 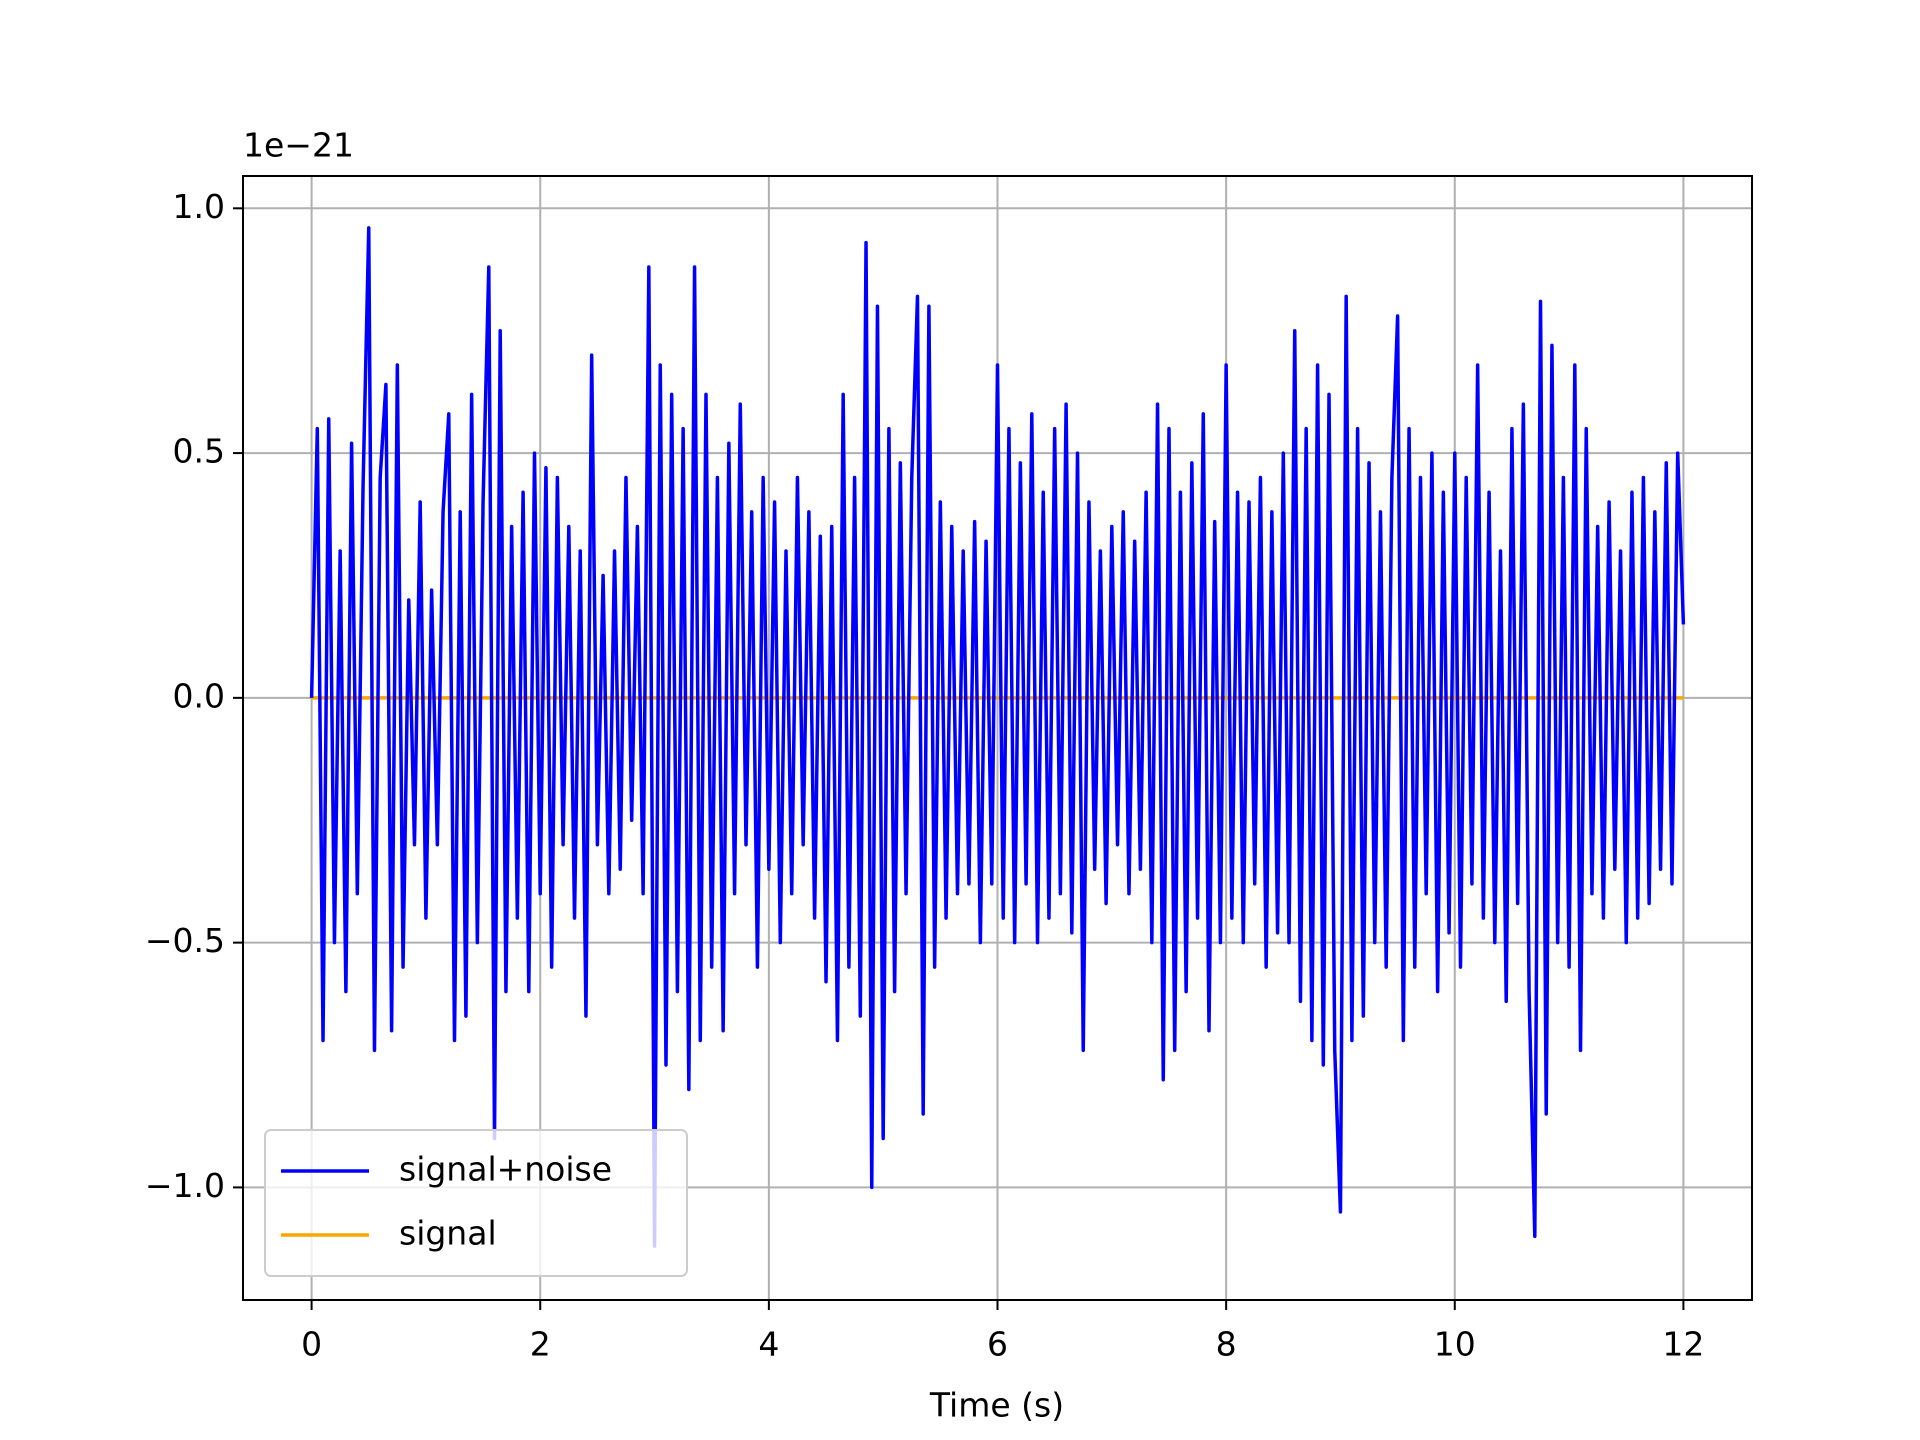 What do you see at coordinates (1226, 1344) in the screenshot?
I see `x-tick-label: 8` at bounding box center [1226, 1344].